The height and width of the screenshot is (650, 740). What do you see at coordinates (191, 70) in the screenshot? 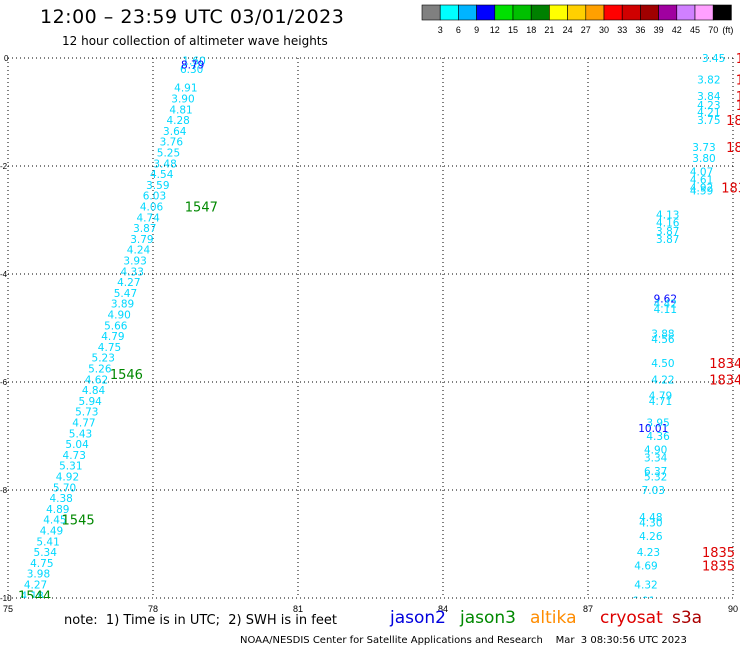
I see `wave-height-label: 6.30` at bounding box center [191, 70].